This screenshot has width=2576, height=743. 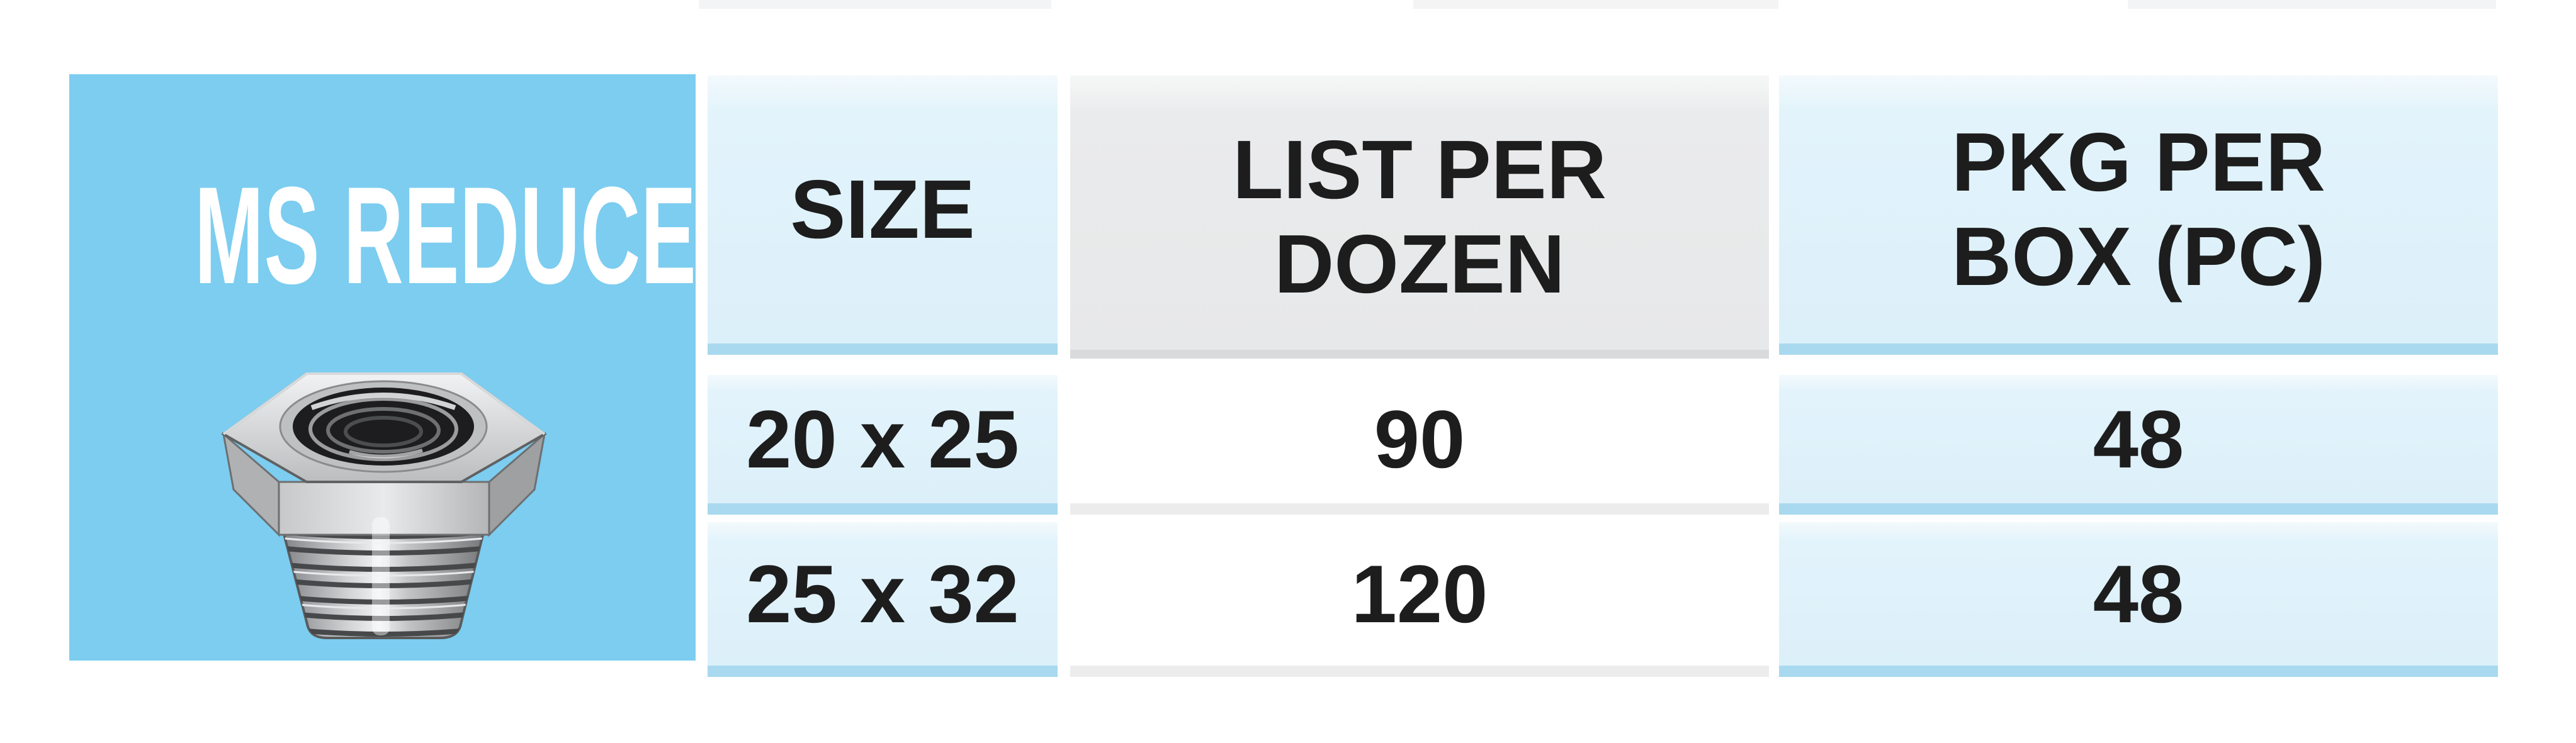 What do you see at coordinates (2138, 256) in the screenshot?
I see `header-line: BOX (PC)` at bounding box center [2138, 256].